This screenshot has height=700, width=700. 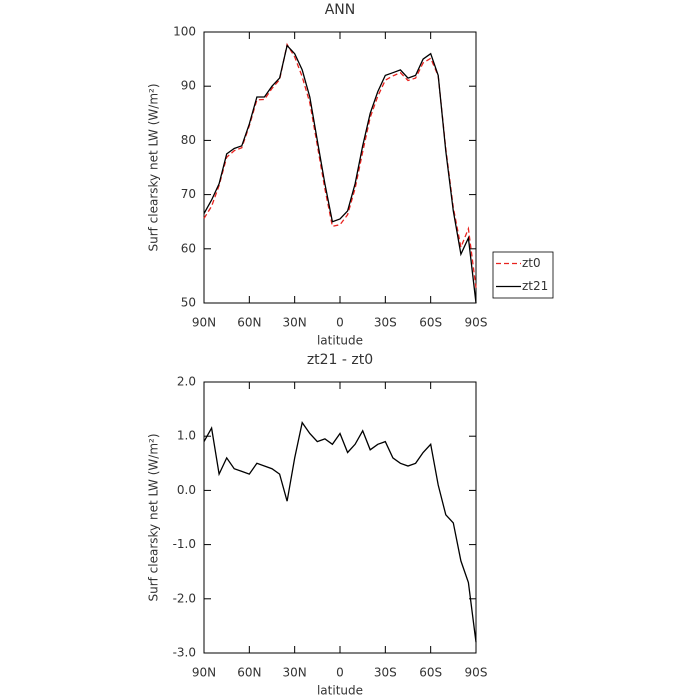 What do you see at coordinates (188, 303) in the screenshot?
I see `y-tick-label: 50` at bounding box center [188, 303].